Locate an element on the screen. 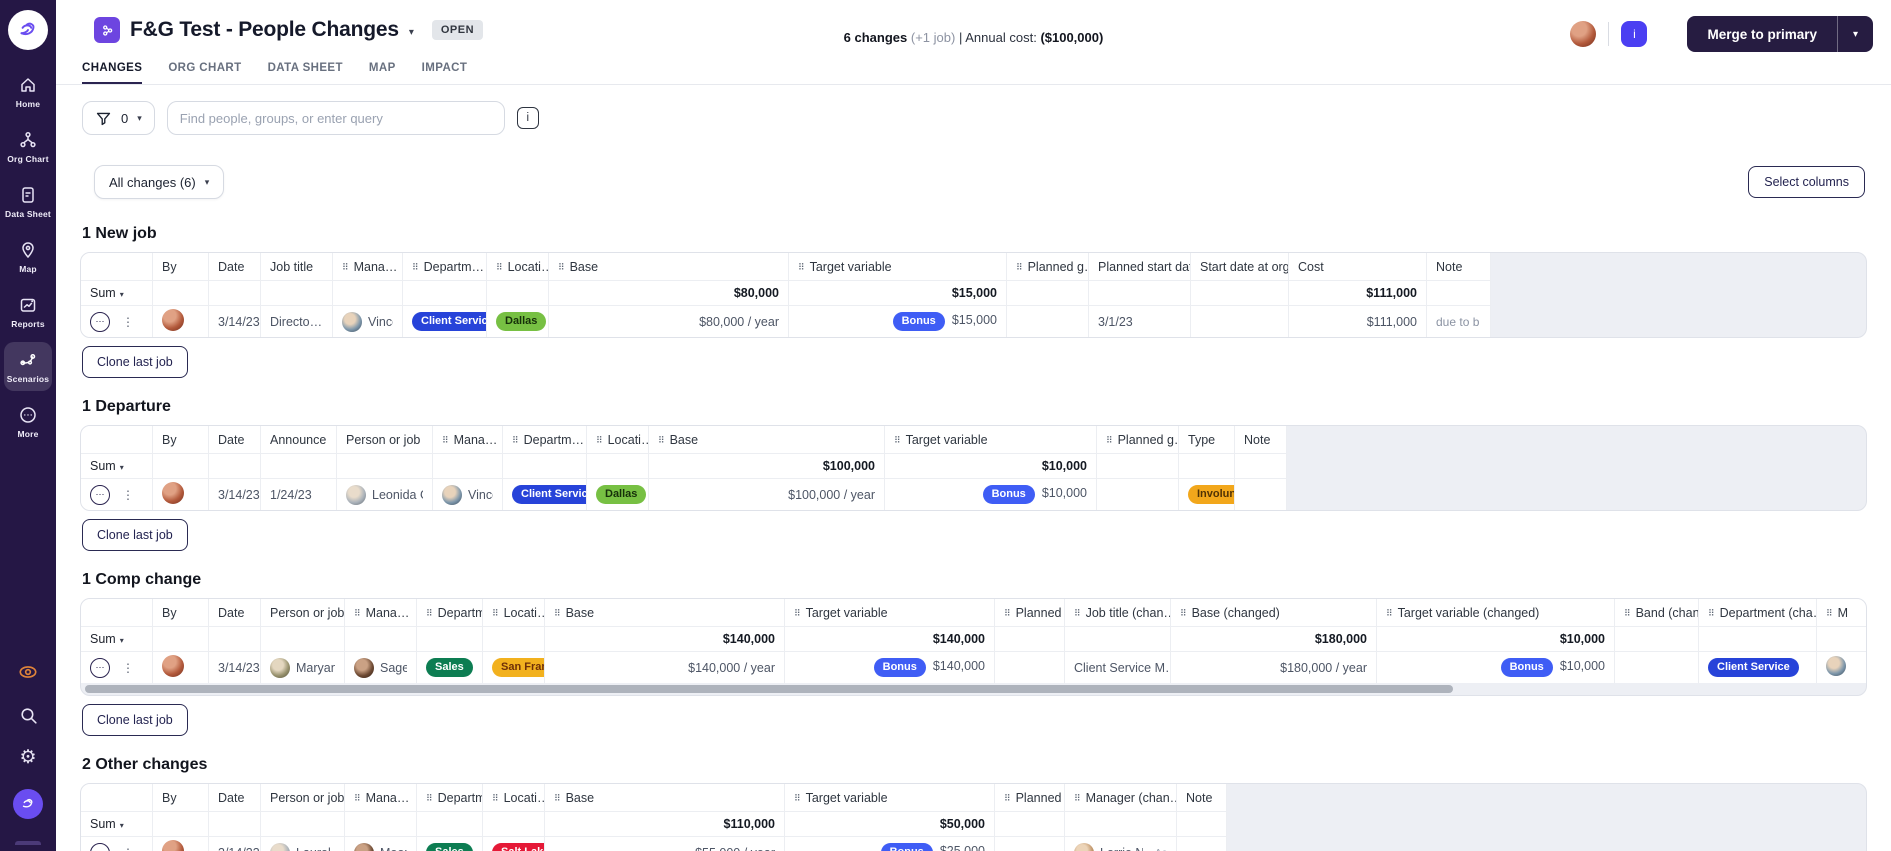 Image resolution: width=1891 pixels, height=851 pixels. manager-cell: Moon is located at coordinates (381, 844).